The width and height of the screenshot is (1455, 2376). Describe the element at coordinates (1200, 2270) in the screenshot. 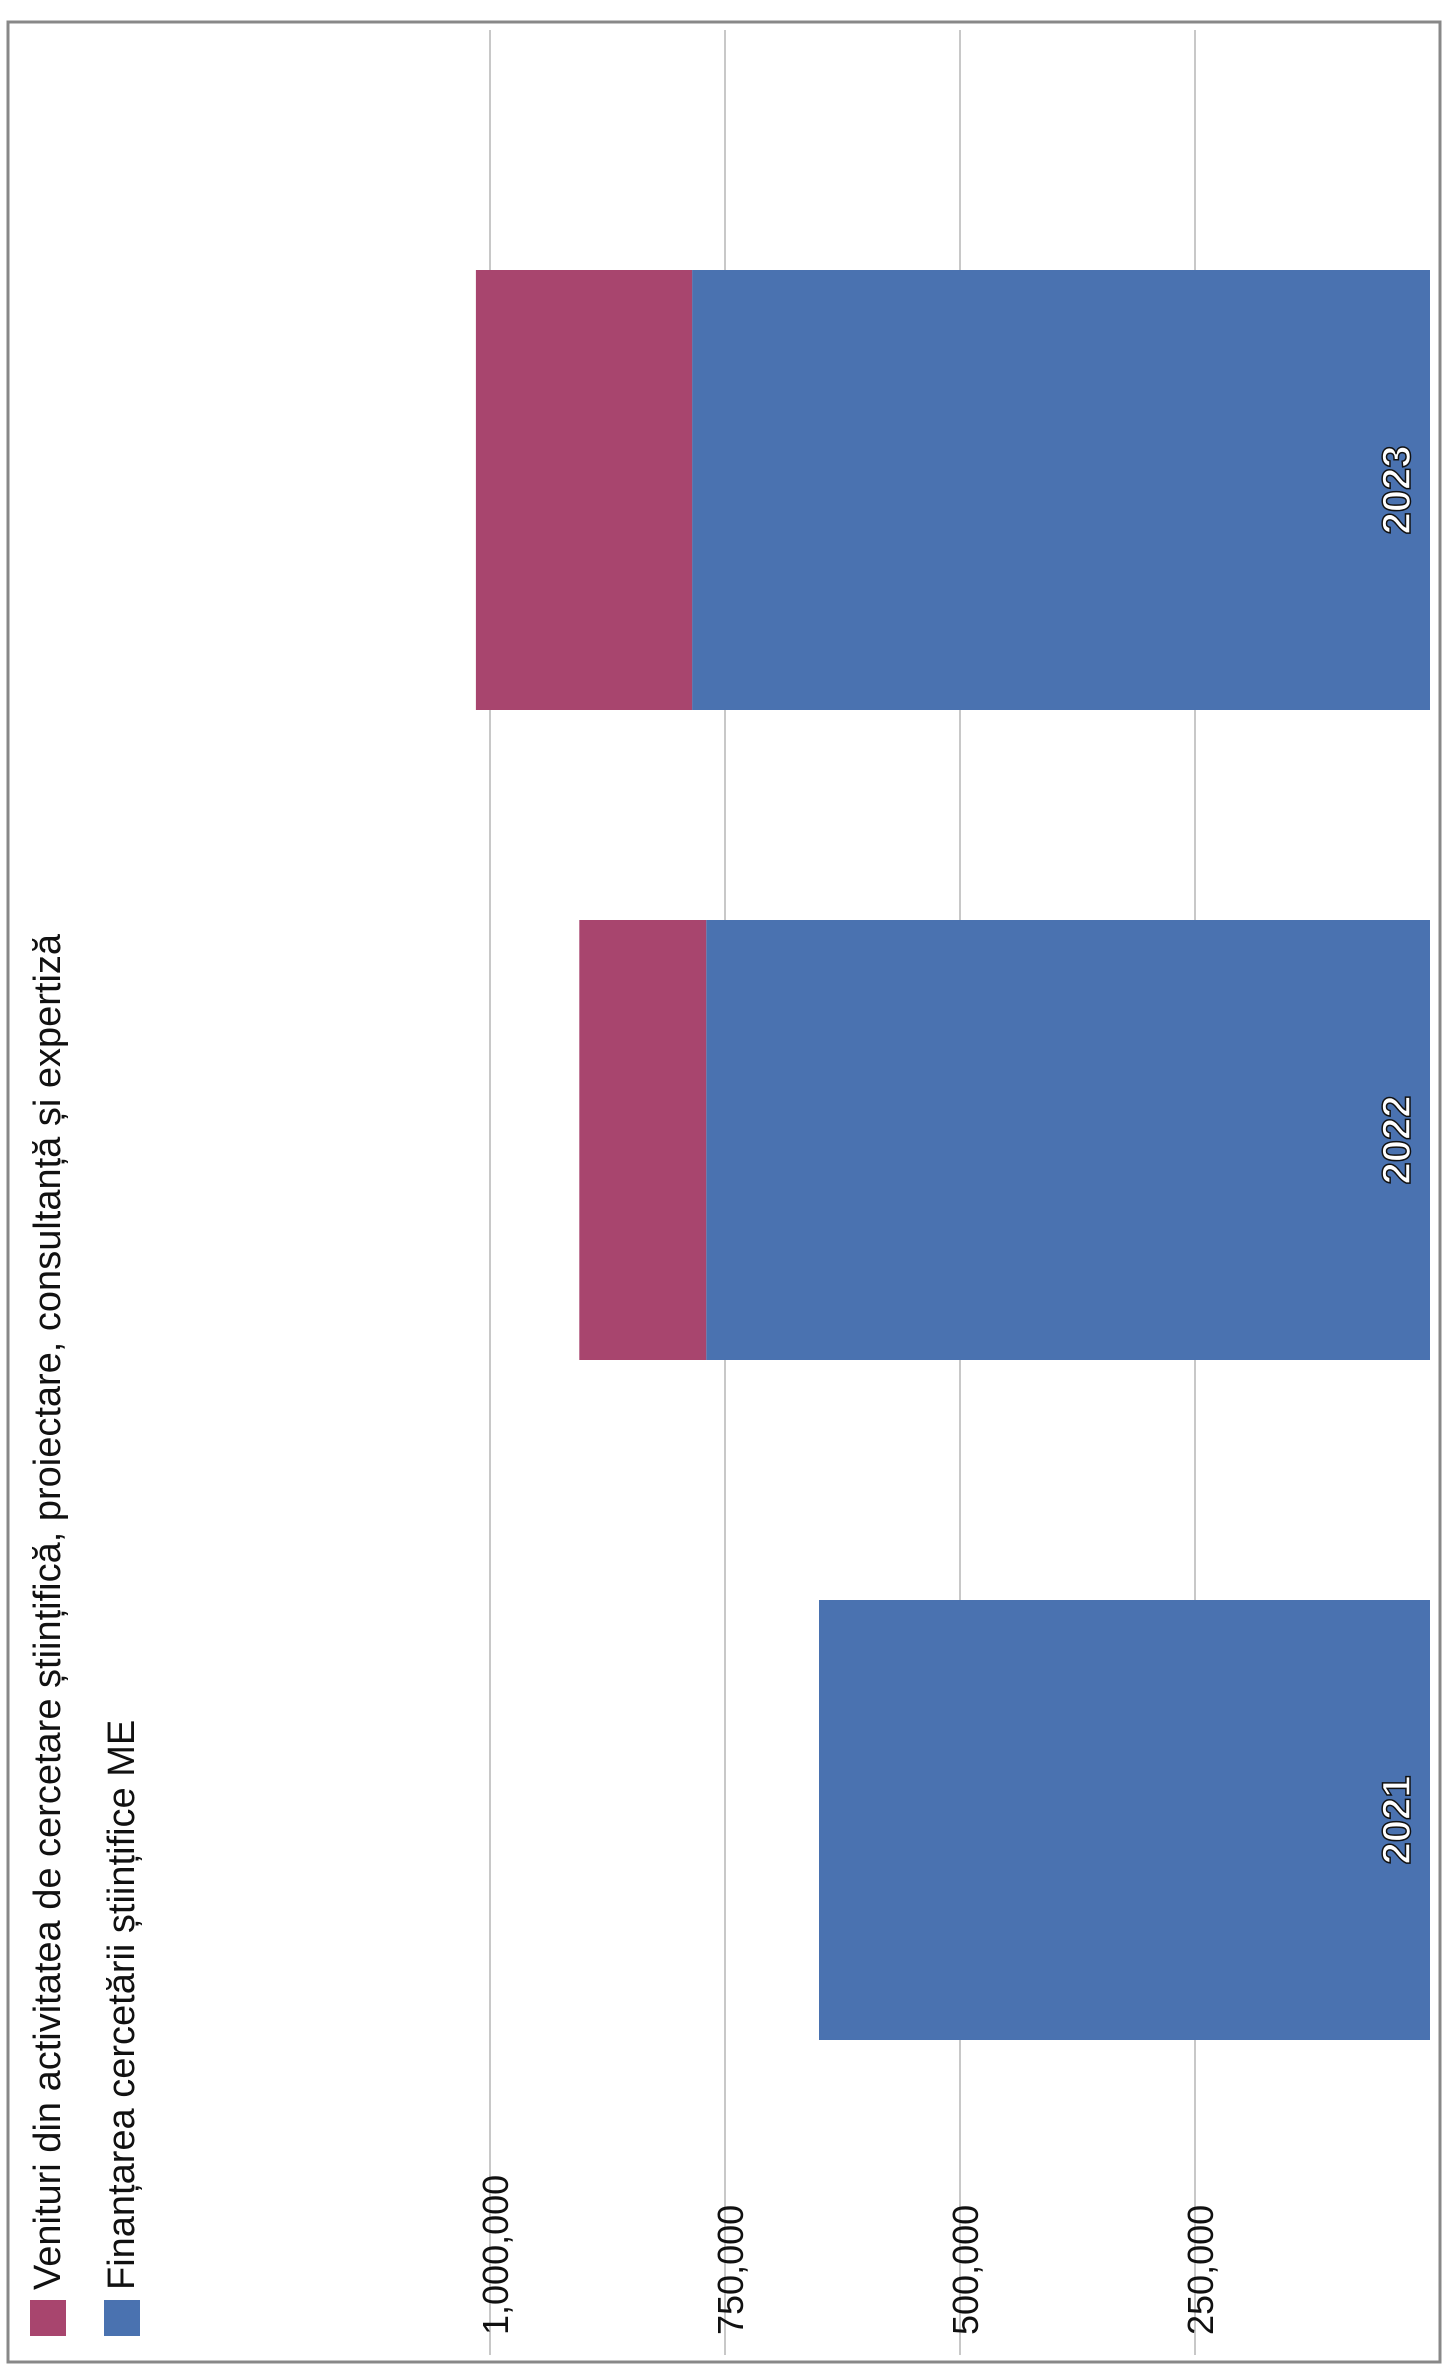

I see `x-tick-label: 250,000` at that location.